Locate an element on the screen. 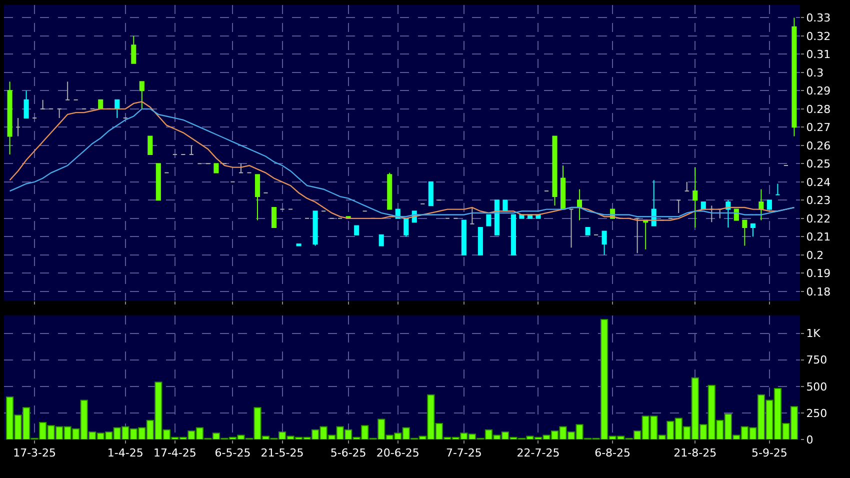 The height and width of the screenshot is (478, 850). y-tick-label: 0.33 is located at coordinates (818, 18).